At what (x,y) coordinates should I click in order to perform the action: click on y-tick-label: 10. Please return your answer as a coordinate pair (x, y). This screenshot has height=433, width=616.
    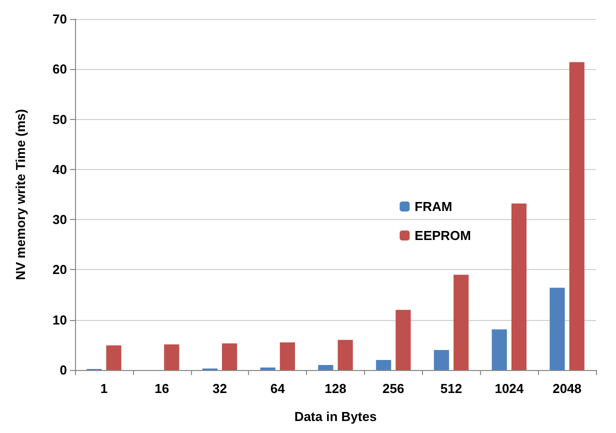
    Looking at the image, I should click on (59, 320).